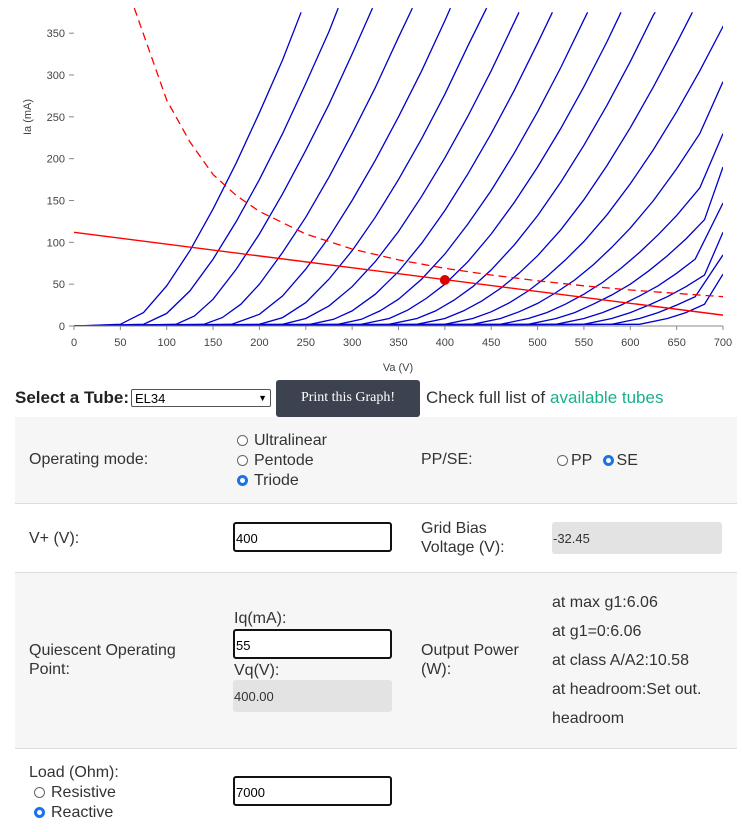 This screenshot has width=742, height=832. Describe the element at coordinates (491, 343) in the screenshot. I see `x-tick-label: 450` at that location.